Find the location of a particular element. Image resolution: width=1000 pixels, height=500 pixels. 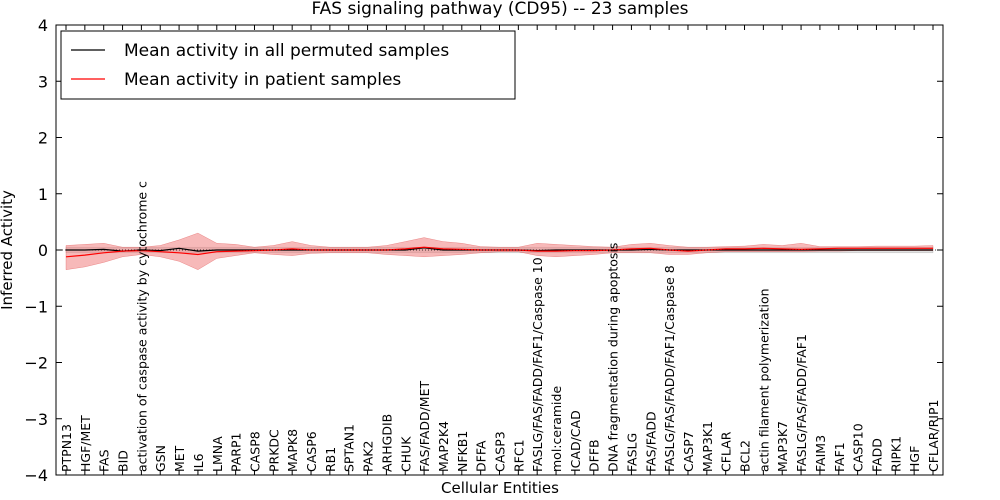

x-tick-label: DFFA is located at coordinates (481, 456).